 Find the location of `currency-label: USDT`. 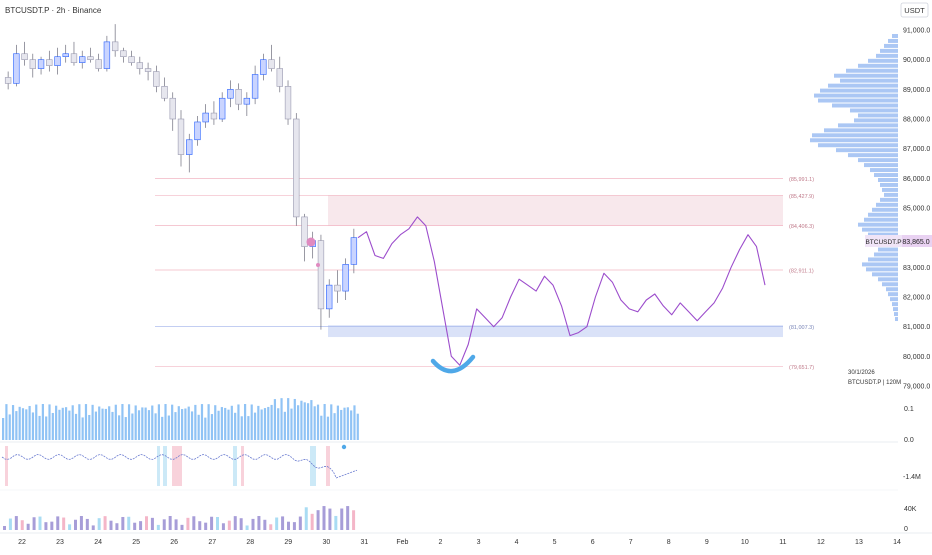

currency-label: USDT is located at coordinates (914, 10).